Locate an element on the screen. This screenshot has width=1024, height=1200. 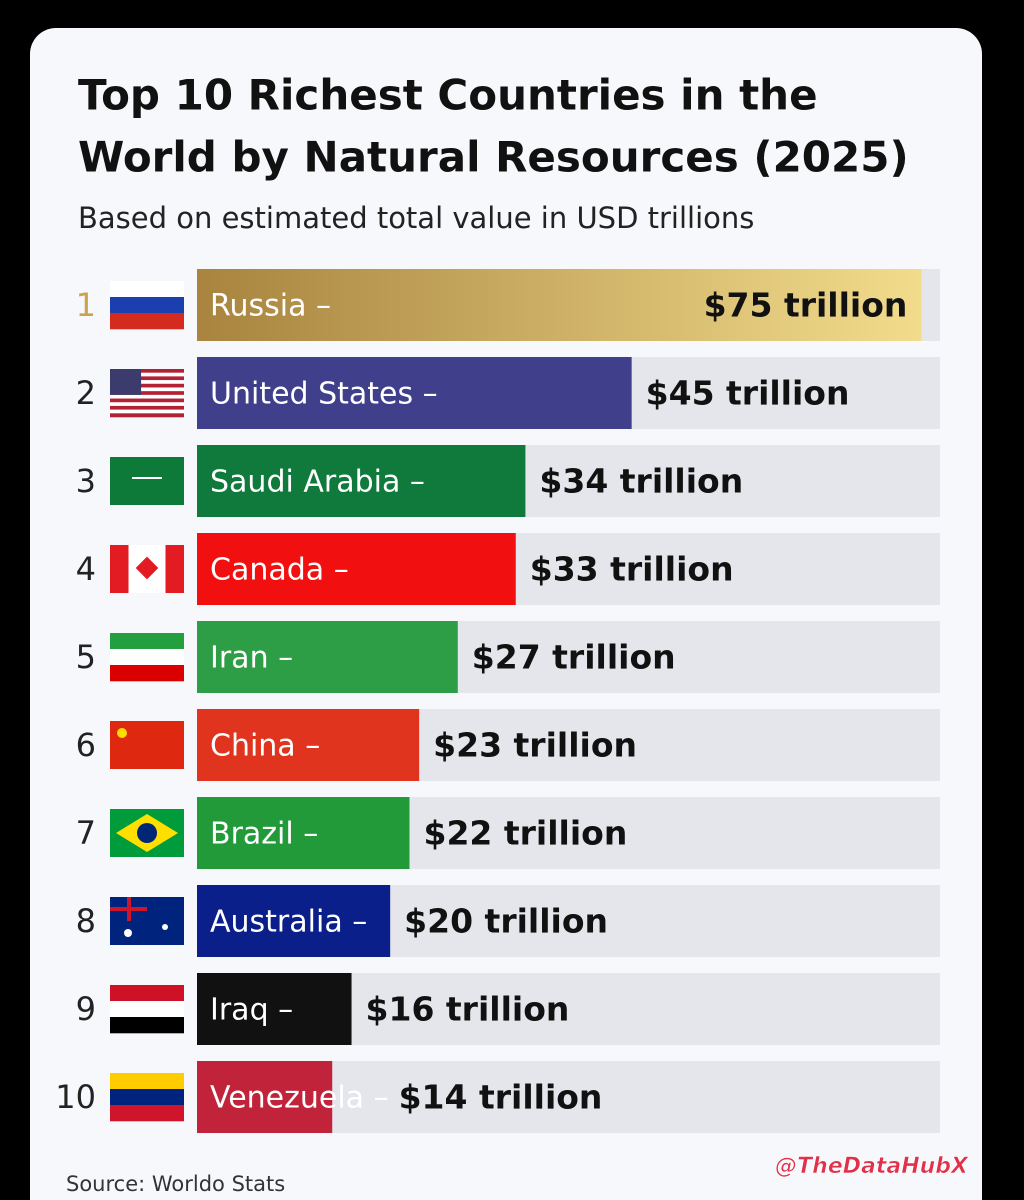
rank: 3 is located at coordinates (86, 481).